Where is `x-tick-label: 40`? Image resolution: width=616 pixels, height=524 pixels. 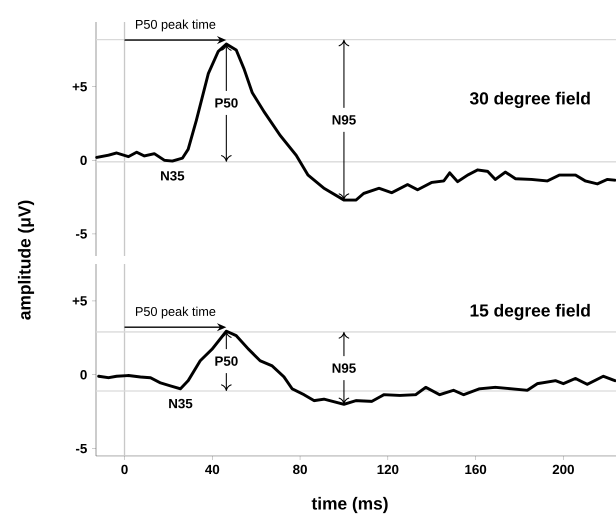 x-tick-label: 40 is located at coordinates (212, 469).